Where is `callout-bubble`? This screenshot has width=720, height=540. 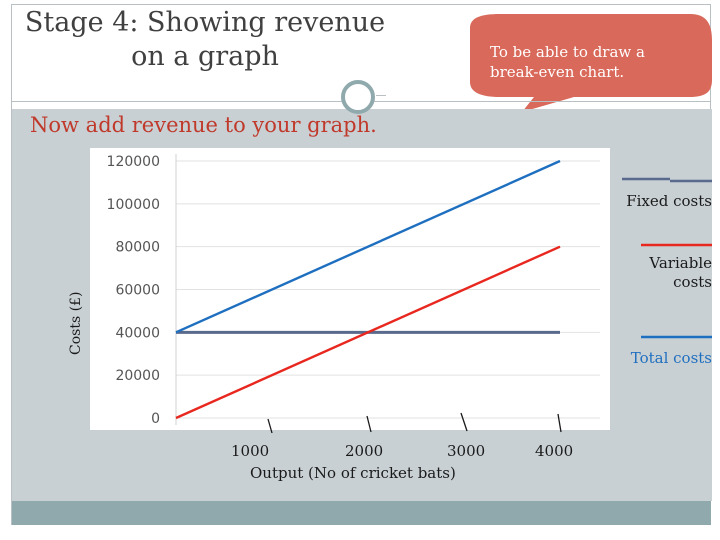
callout-bubble is located at coordinates (591, 63).